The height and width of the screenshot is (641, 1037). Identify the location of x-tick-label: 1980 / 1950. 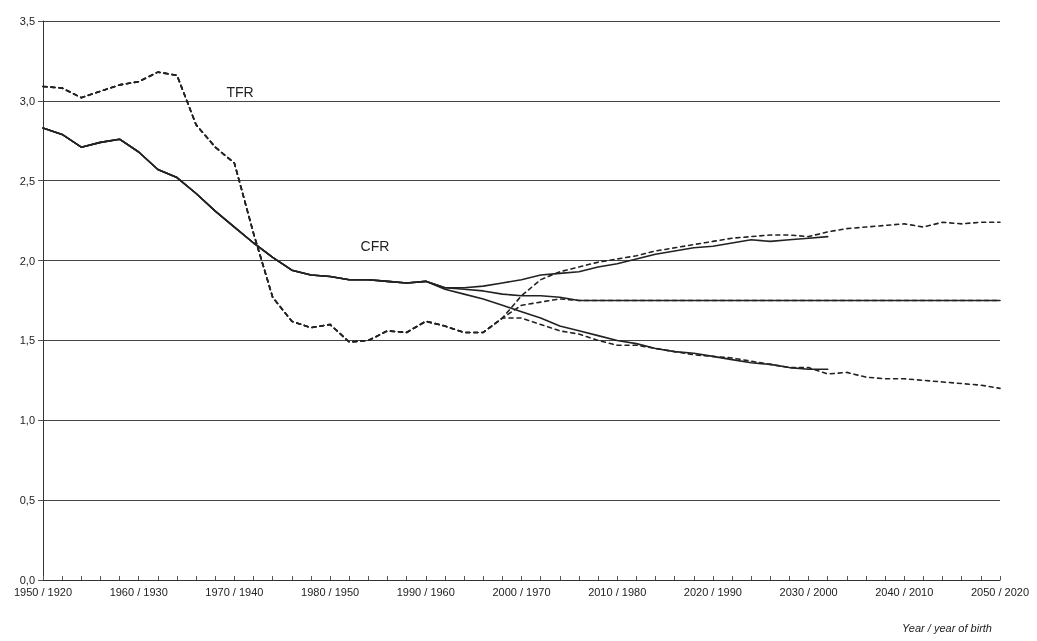
(330, 591).